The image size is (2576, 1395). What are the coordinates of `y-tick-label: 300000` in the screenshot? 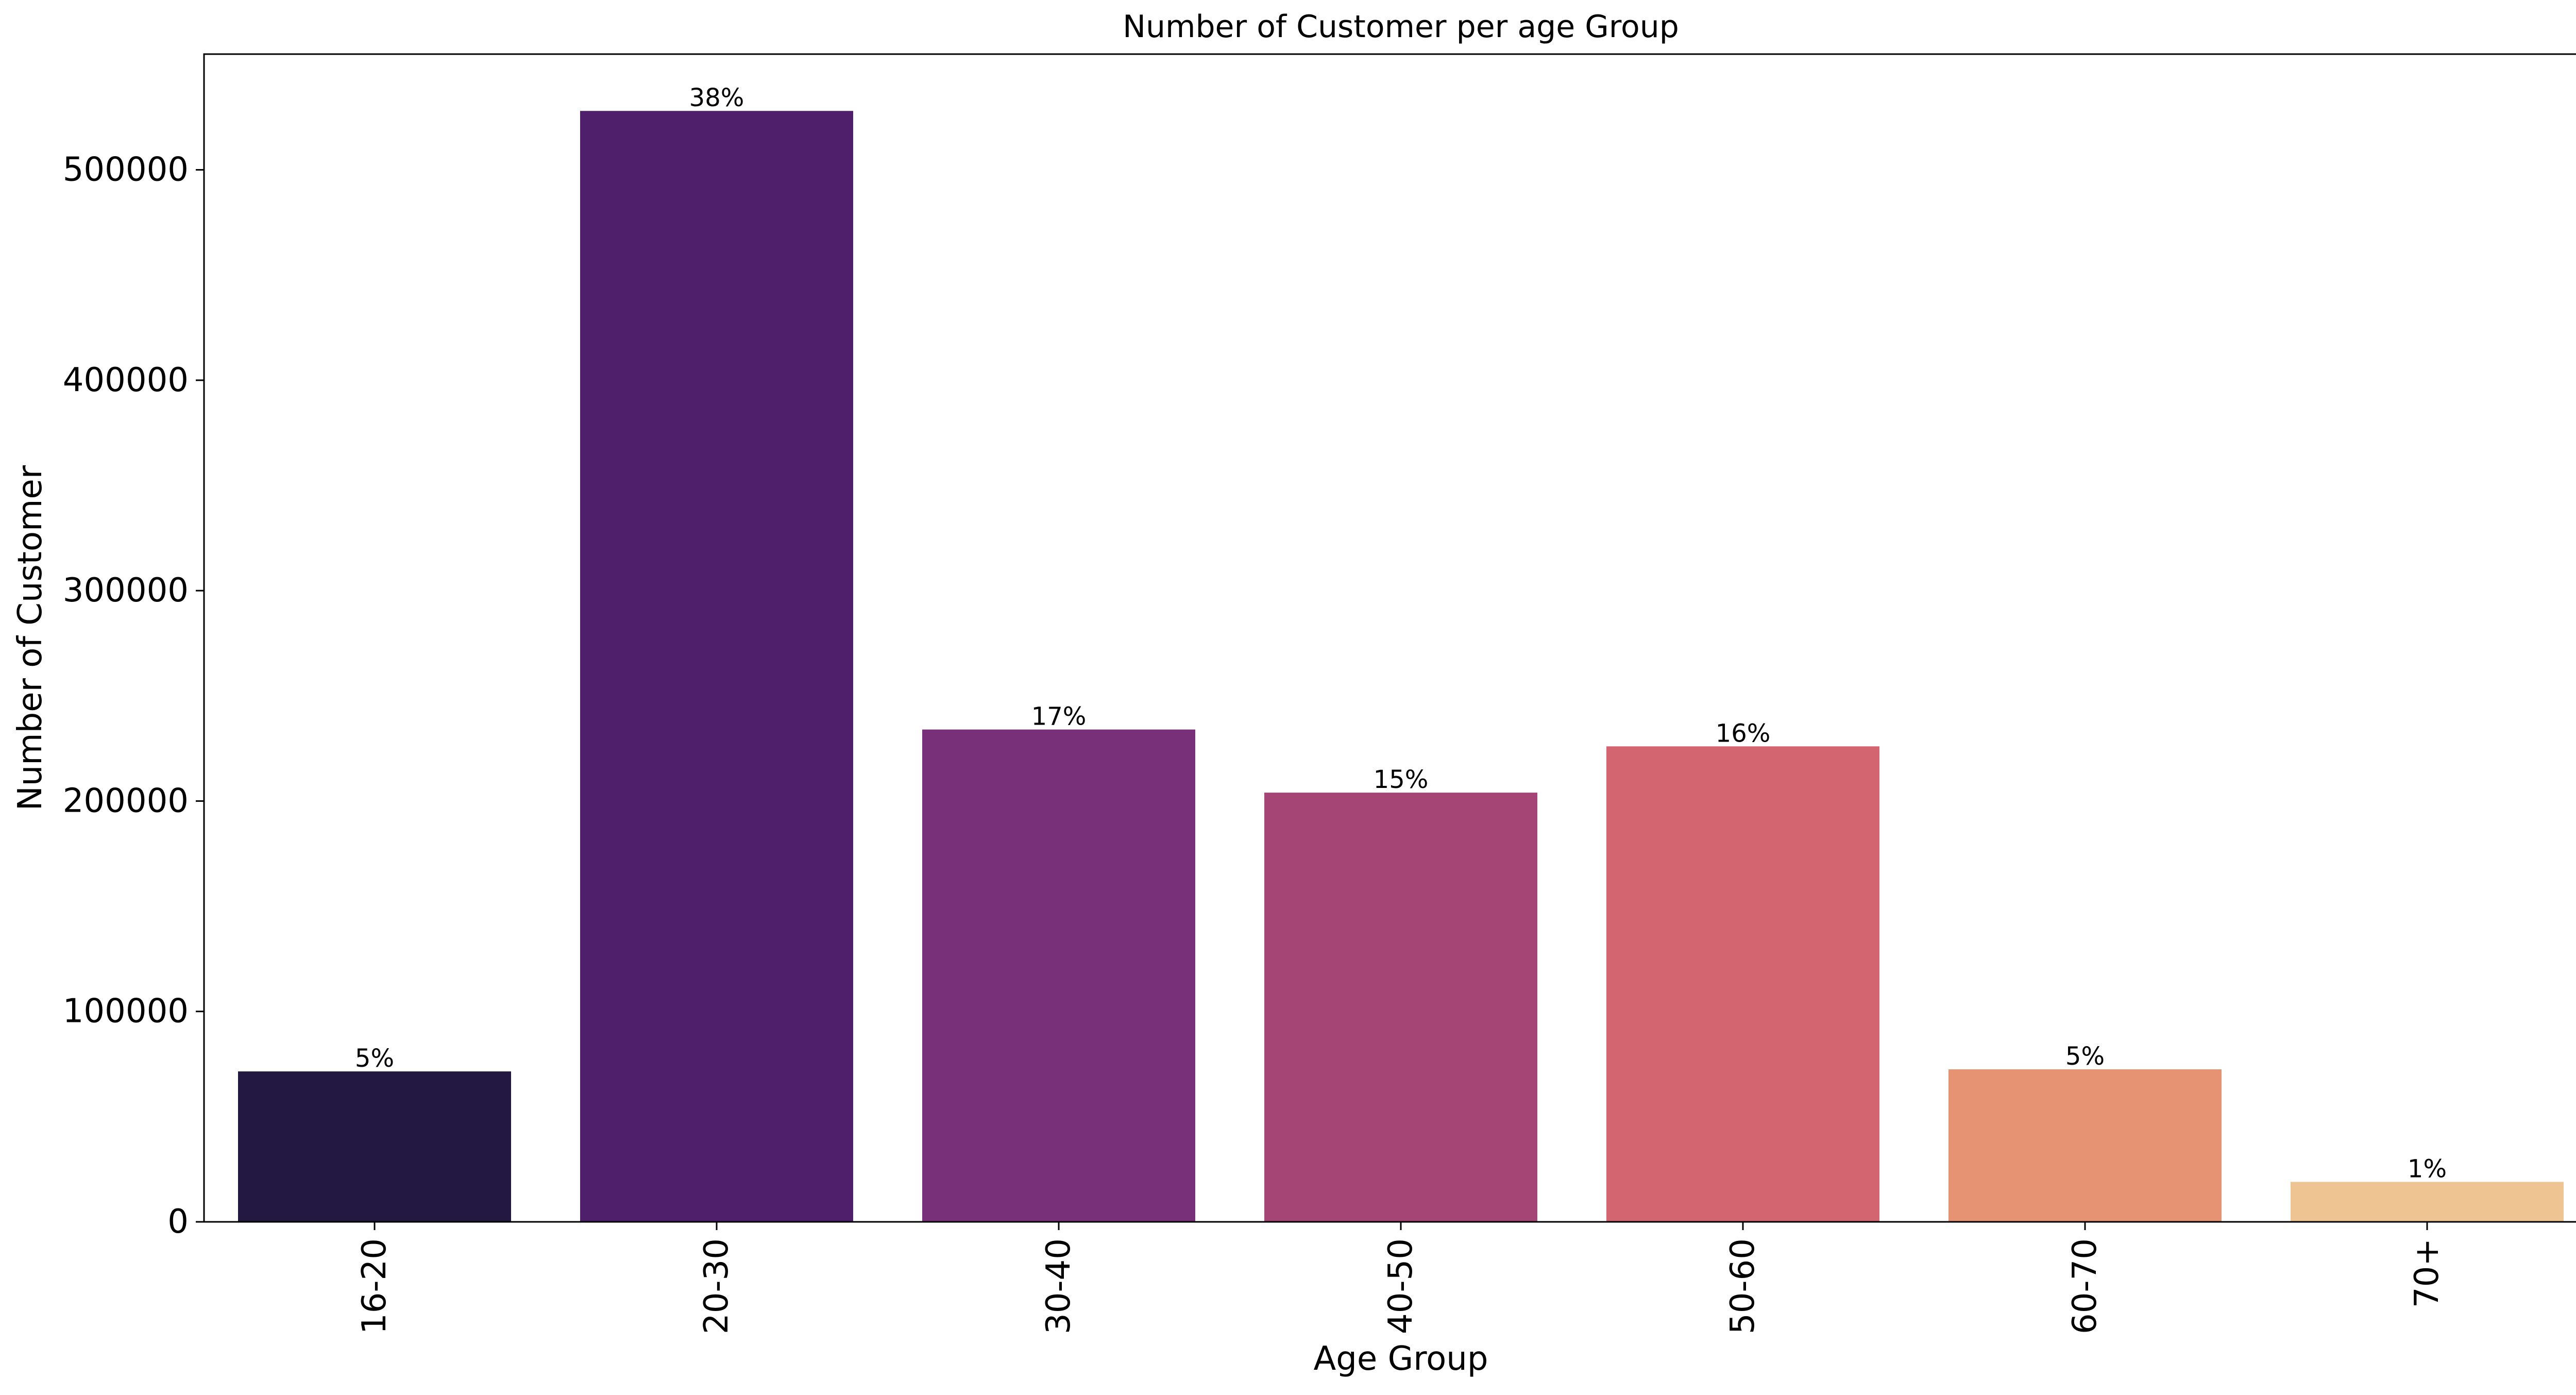 It's located at (126, 591).